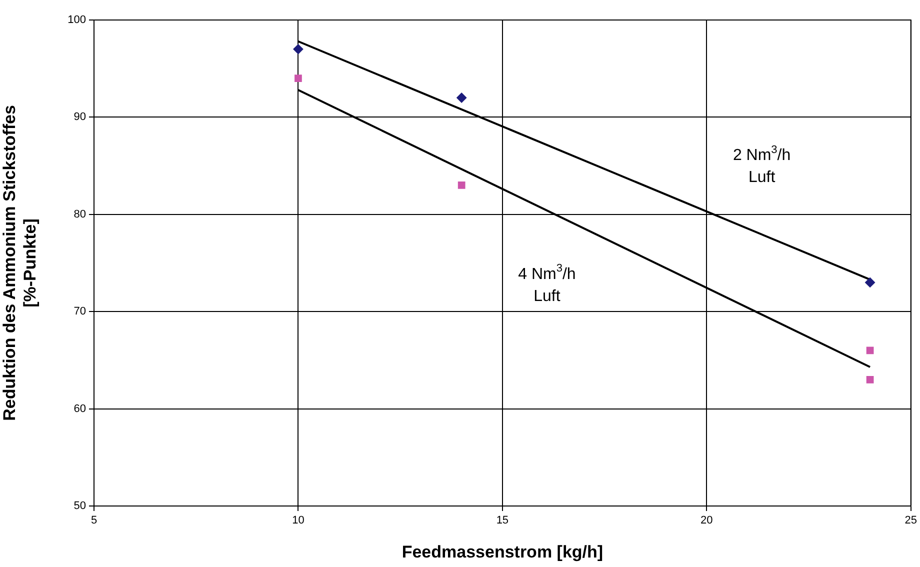 The image size is (920, 567). What do you see at coordinates (77, 20) in the screenshot?
I see `y-tick-label: 100` at bounding box center [77, 20].